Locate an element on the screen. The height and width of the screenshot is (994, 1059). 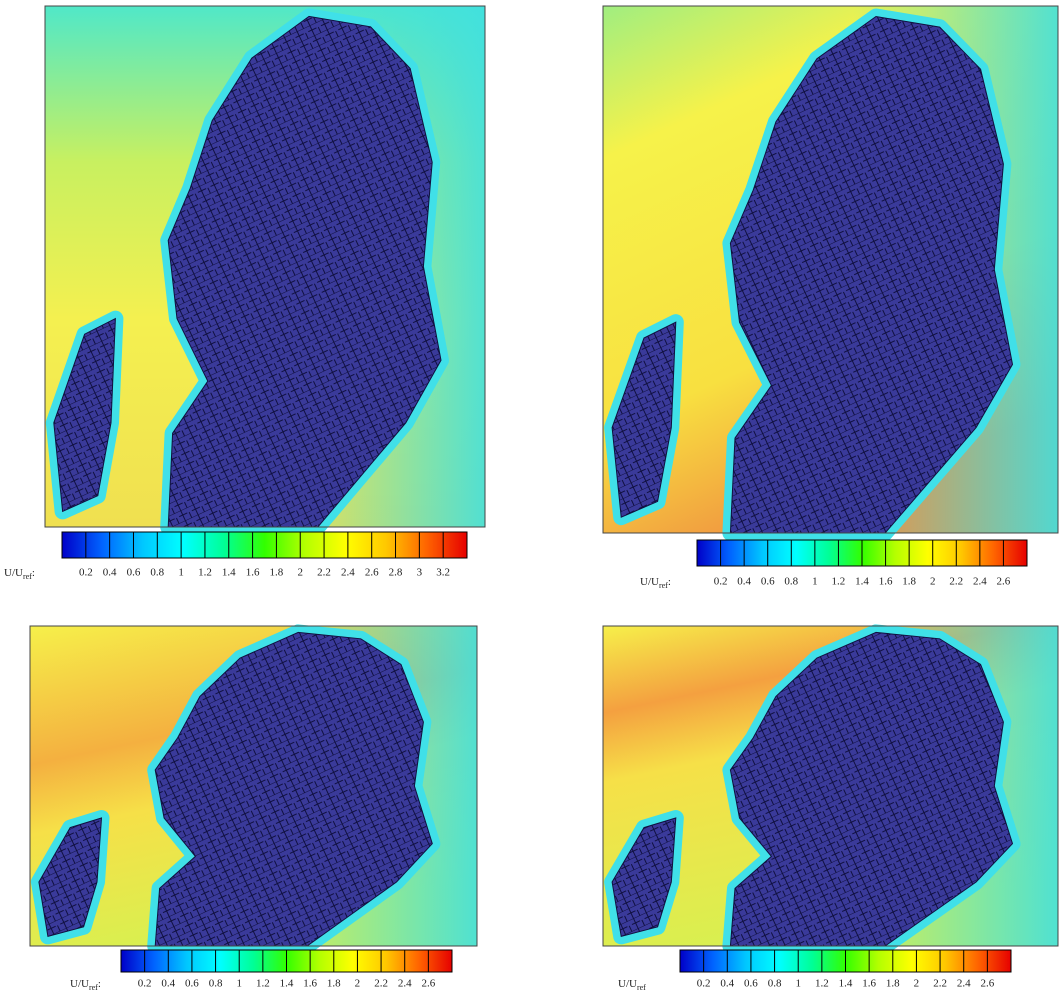
colorbar is located at coordinates (264, 545).